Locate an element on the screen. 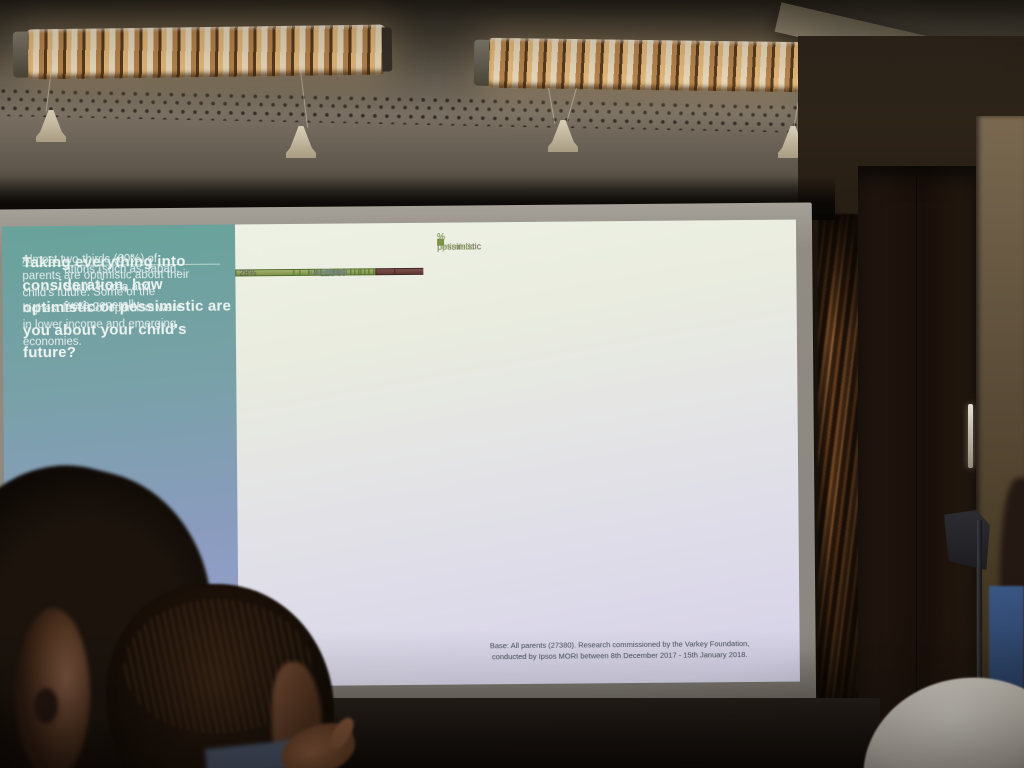 The width and height of the screenshot is (1024, 768). dark-flag-shape is located at coordinates (967, 540).